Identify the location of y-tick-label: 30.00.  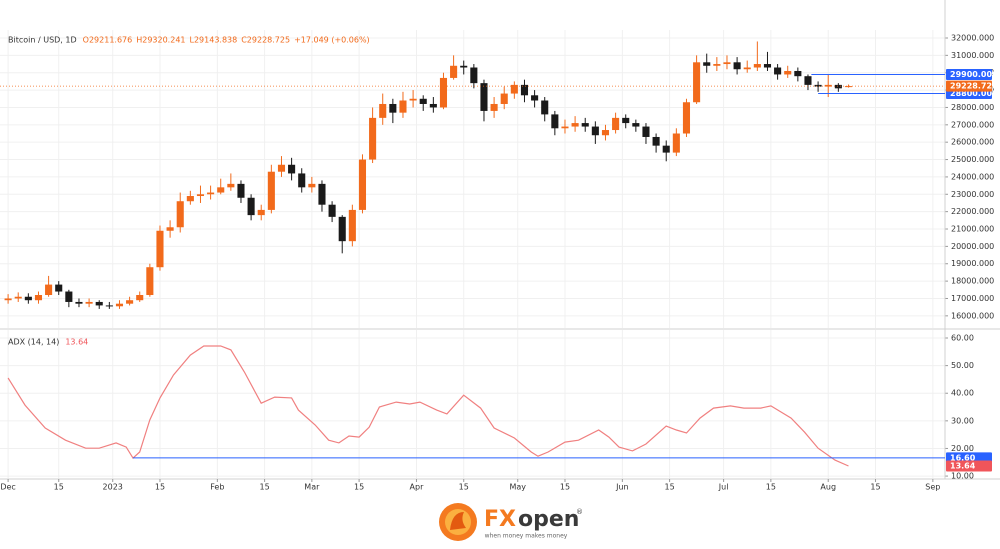
(962, 420).